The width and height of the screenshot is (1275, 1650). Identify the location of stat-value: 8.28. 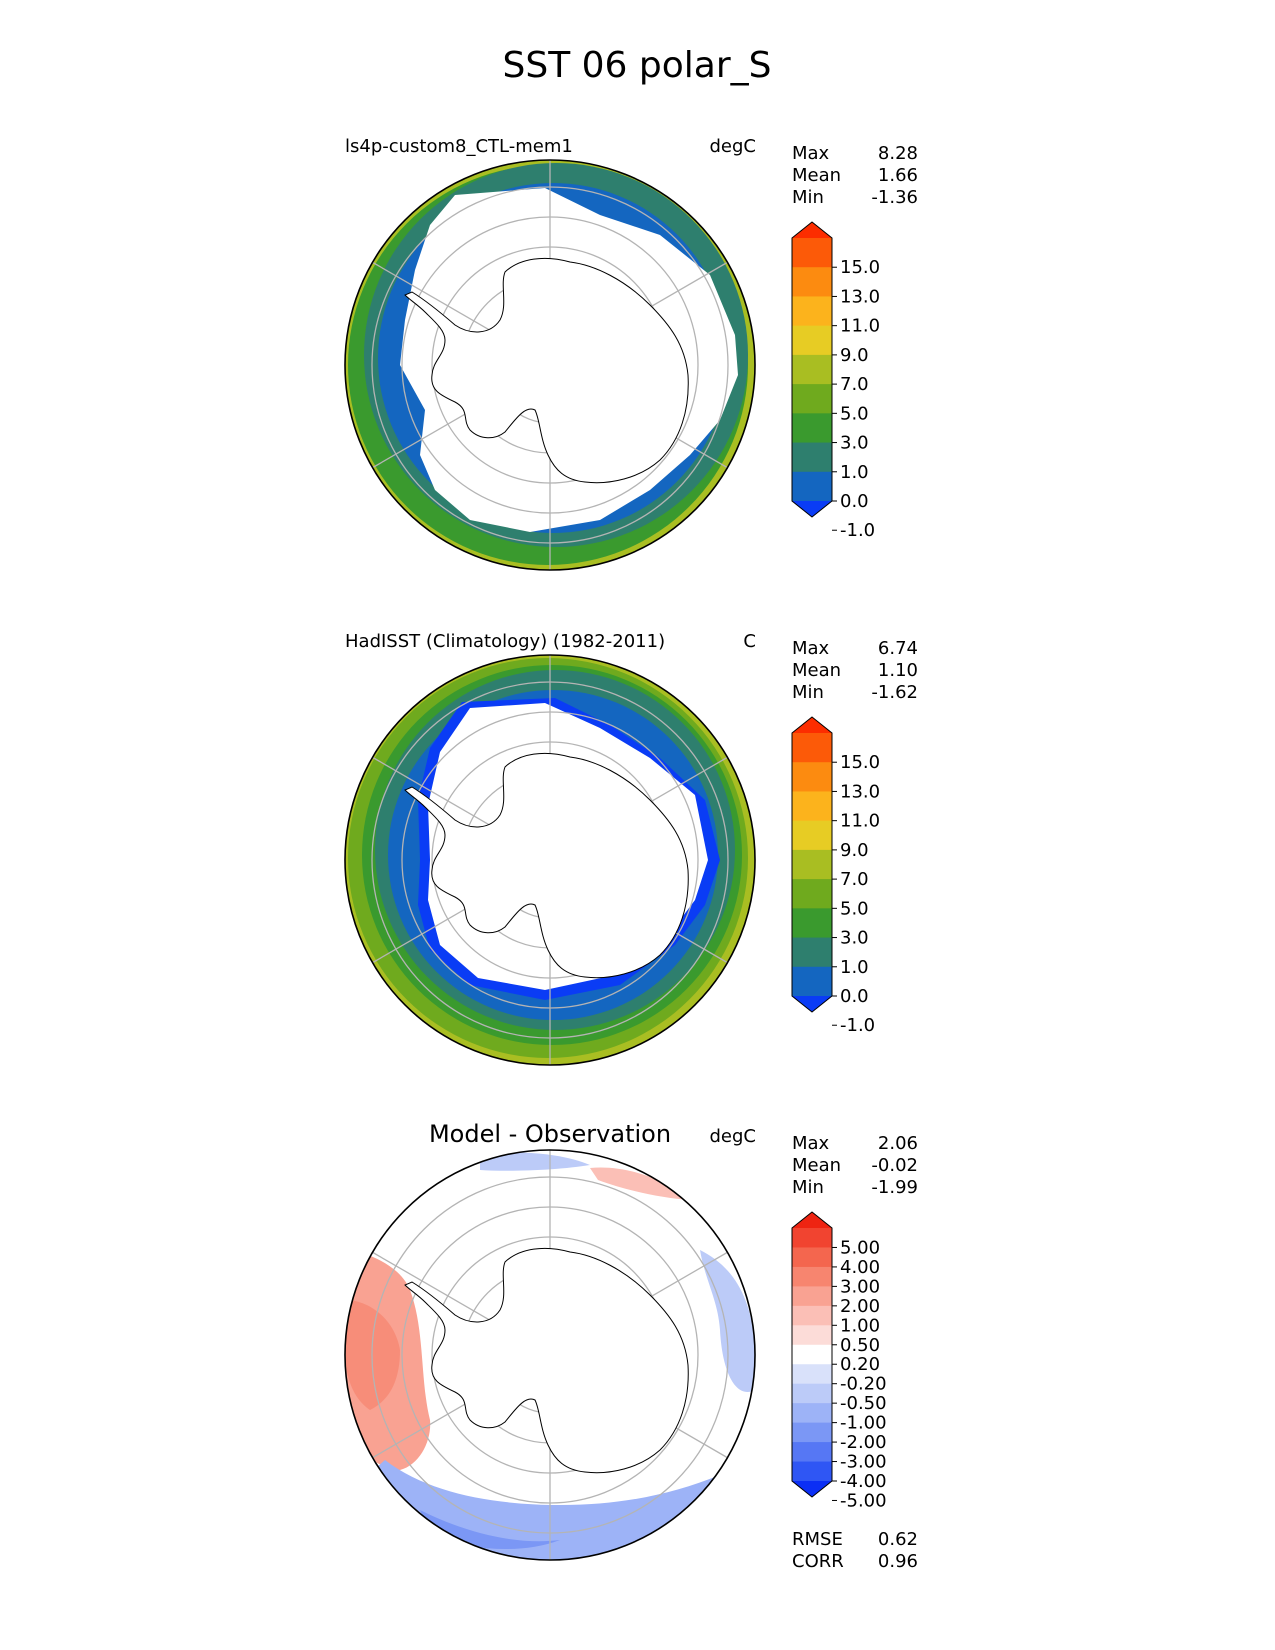
(898, 153).